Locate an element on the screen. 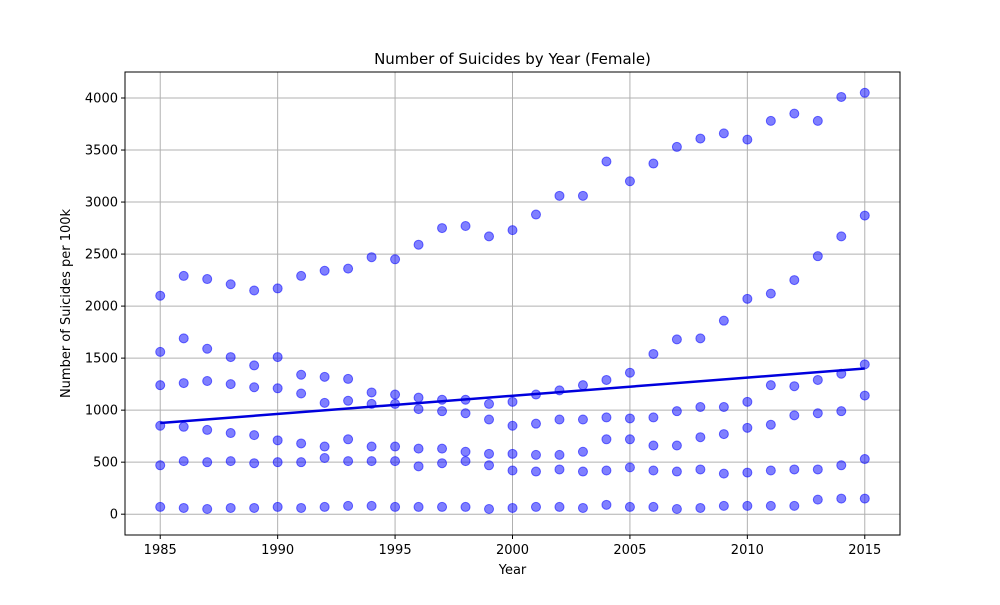  trend-line-group is located at coordinates (512, 396).